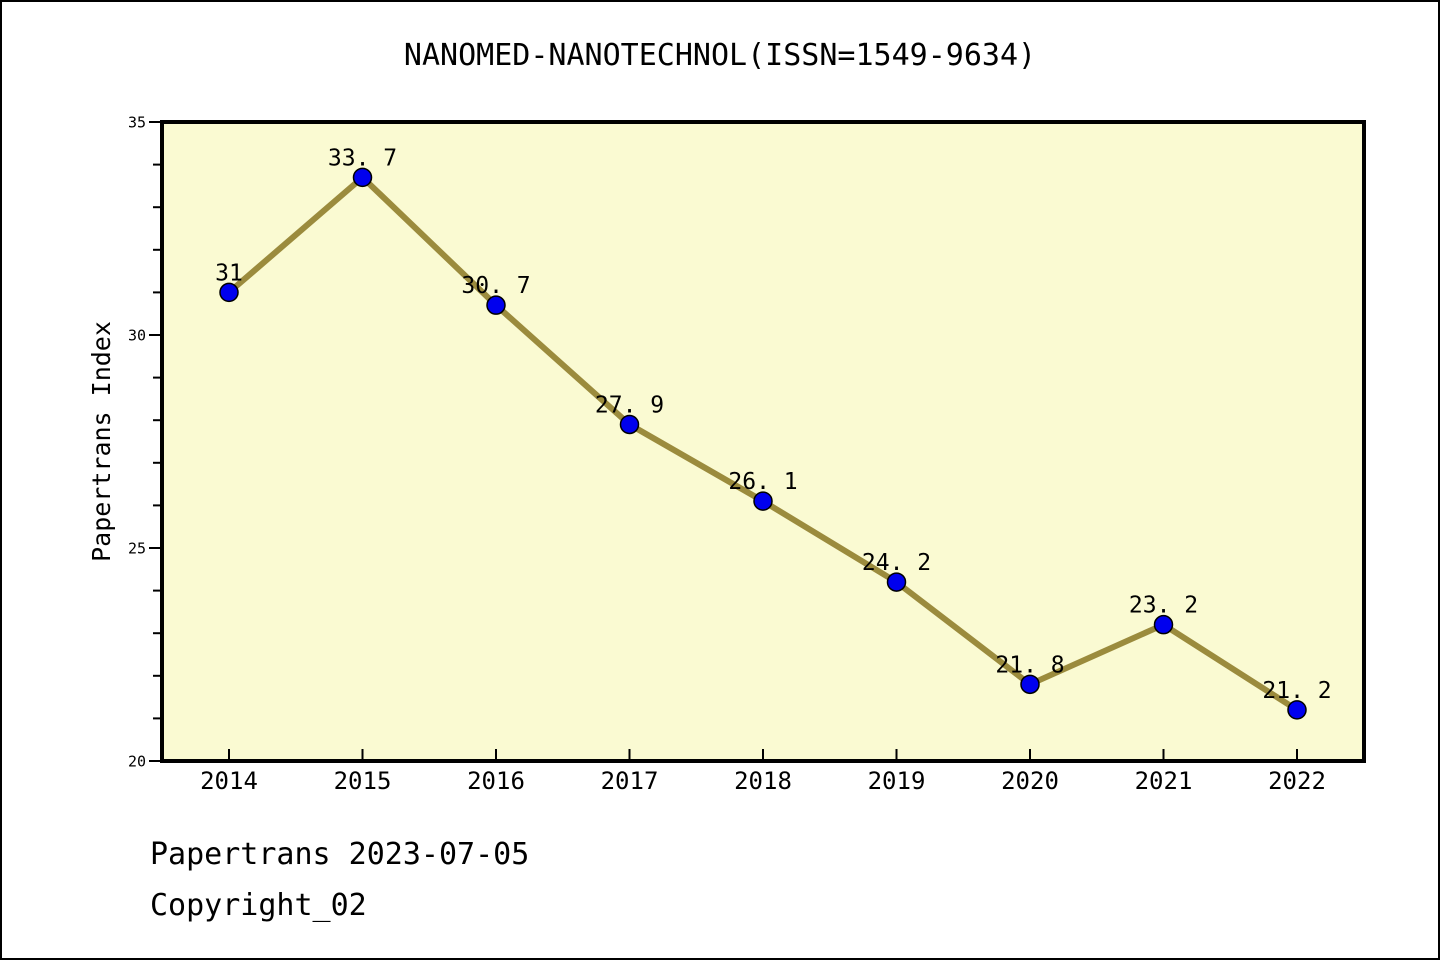  Describe the element at coordinates (1297, 781) in the screenshot. I see `x-tick-label: 2022` at that location.